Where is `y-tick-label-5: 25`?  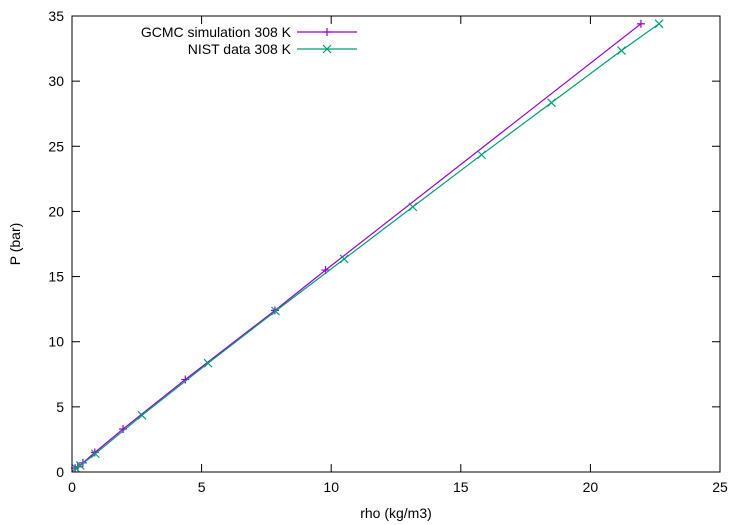 y-tick-label-5: 25 is located at coordinates (56, 146).